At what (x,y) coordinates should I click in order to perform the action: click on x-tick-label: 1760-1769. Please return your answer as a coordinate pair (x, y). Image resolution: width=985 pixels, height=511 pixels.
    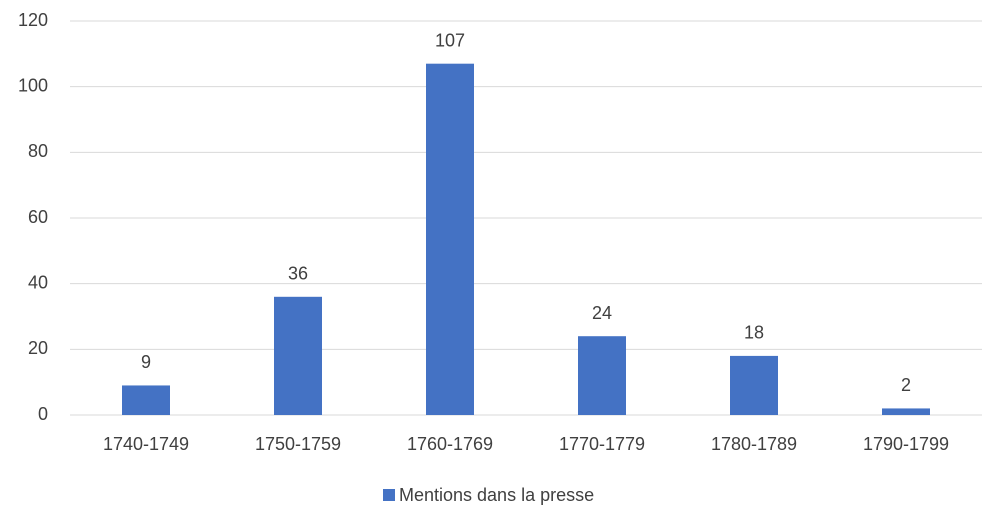
    Looking at the image, I should click on (450, 444).